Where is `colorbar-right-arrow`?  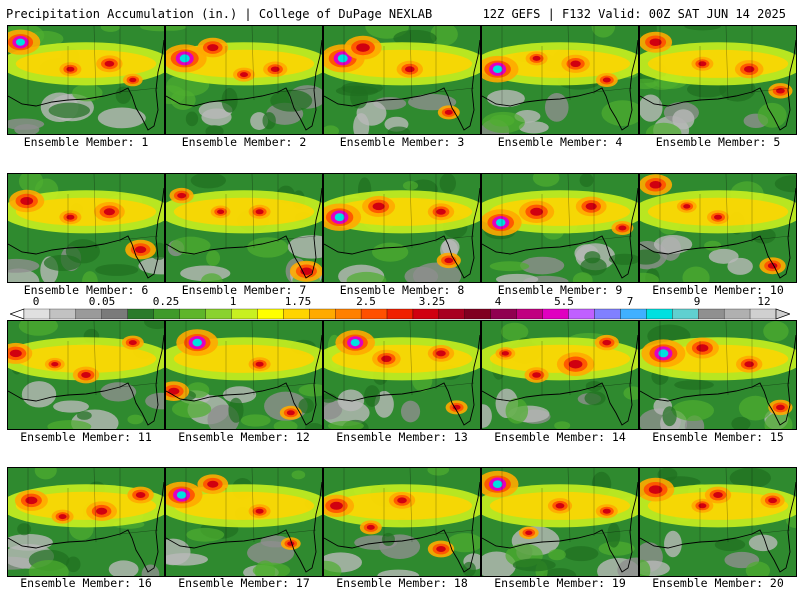 colorbar-right-arrow is located at coordinates (782, 314).